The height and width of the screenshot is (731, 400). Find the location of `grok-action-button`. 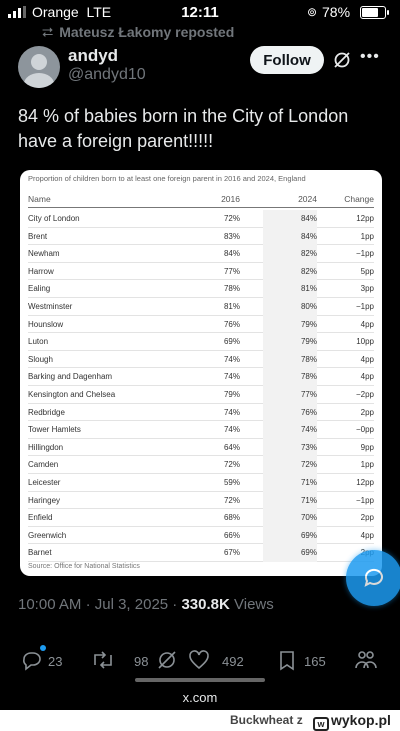

grok-action-button is located at coordinates (169, 660).